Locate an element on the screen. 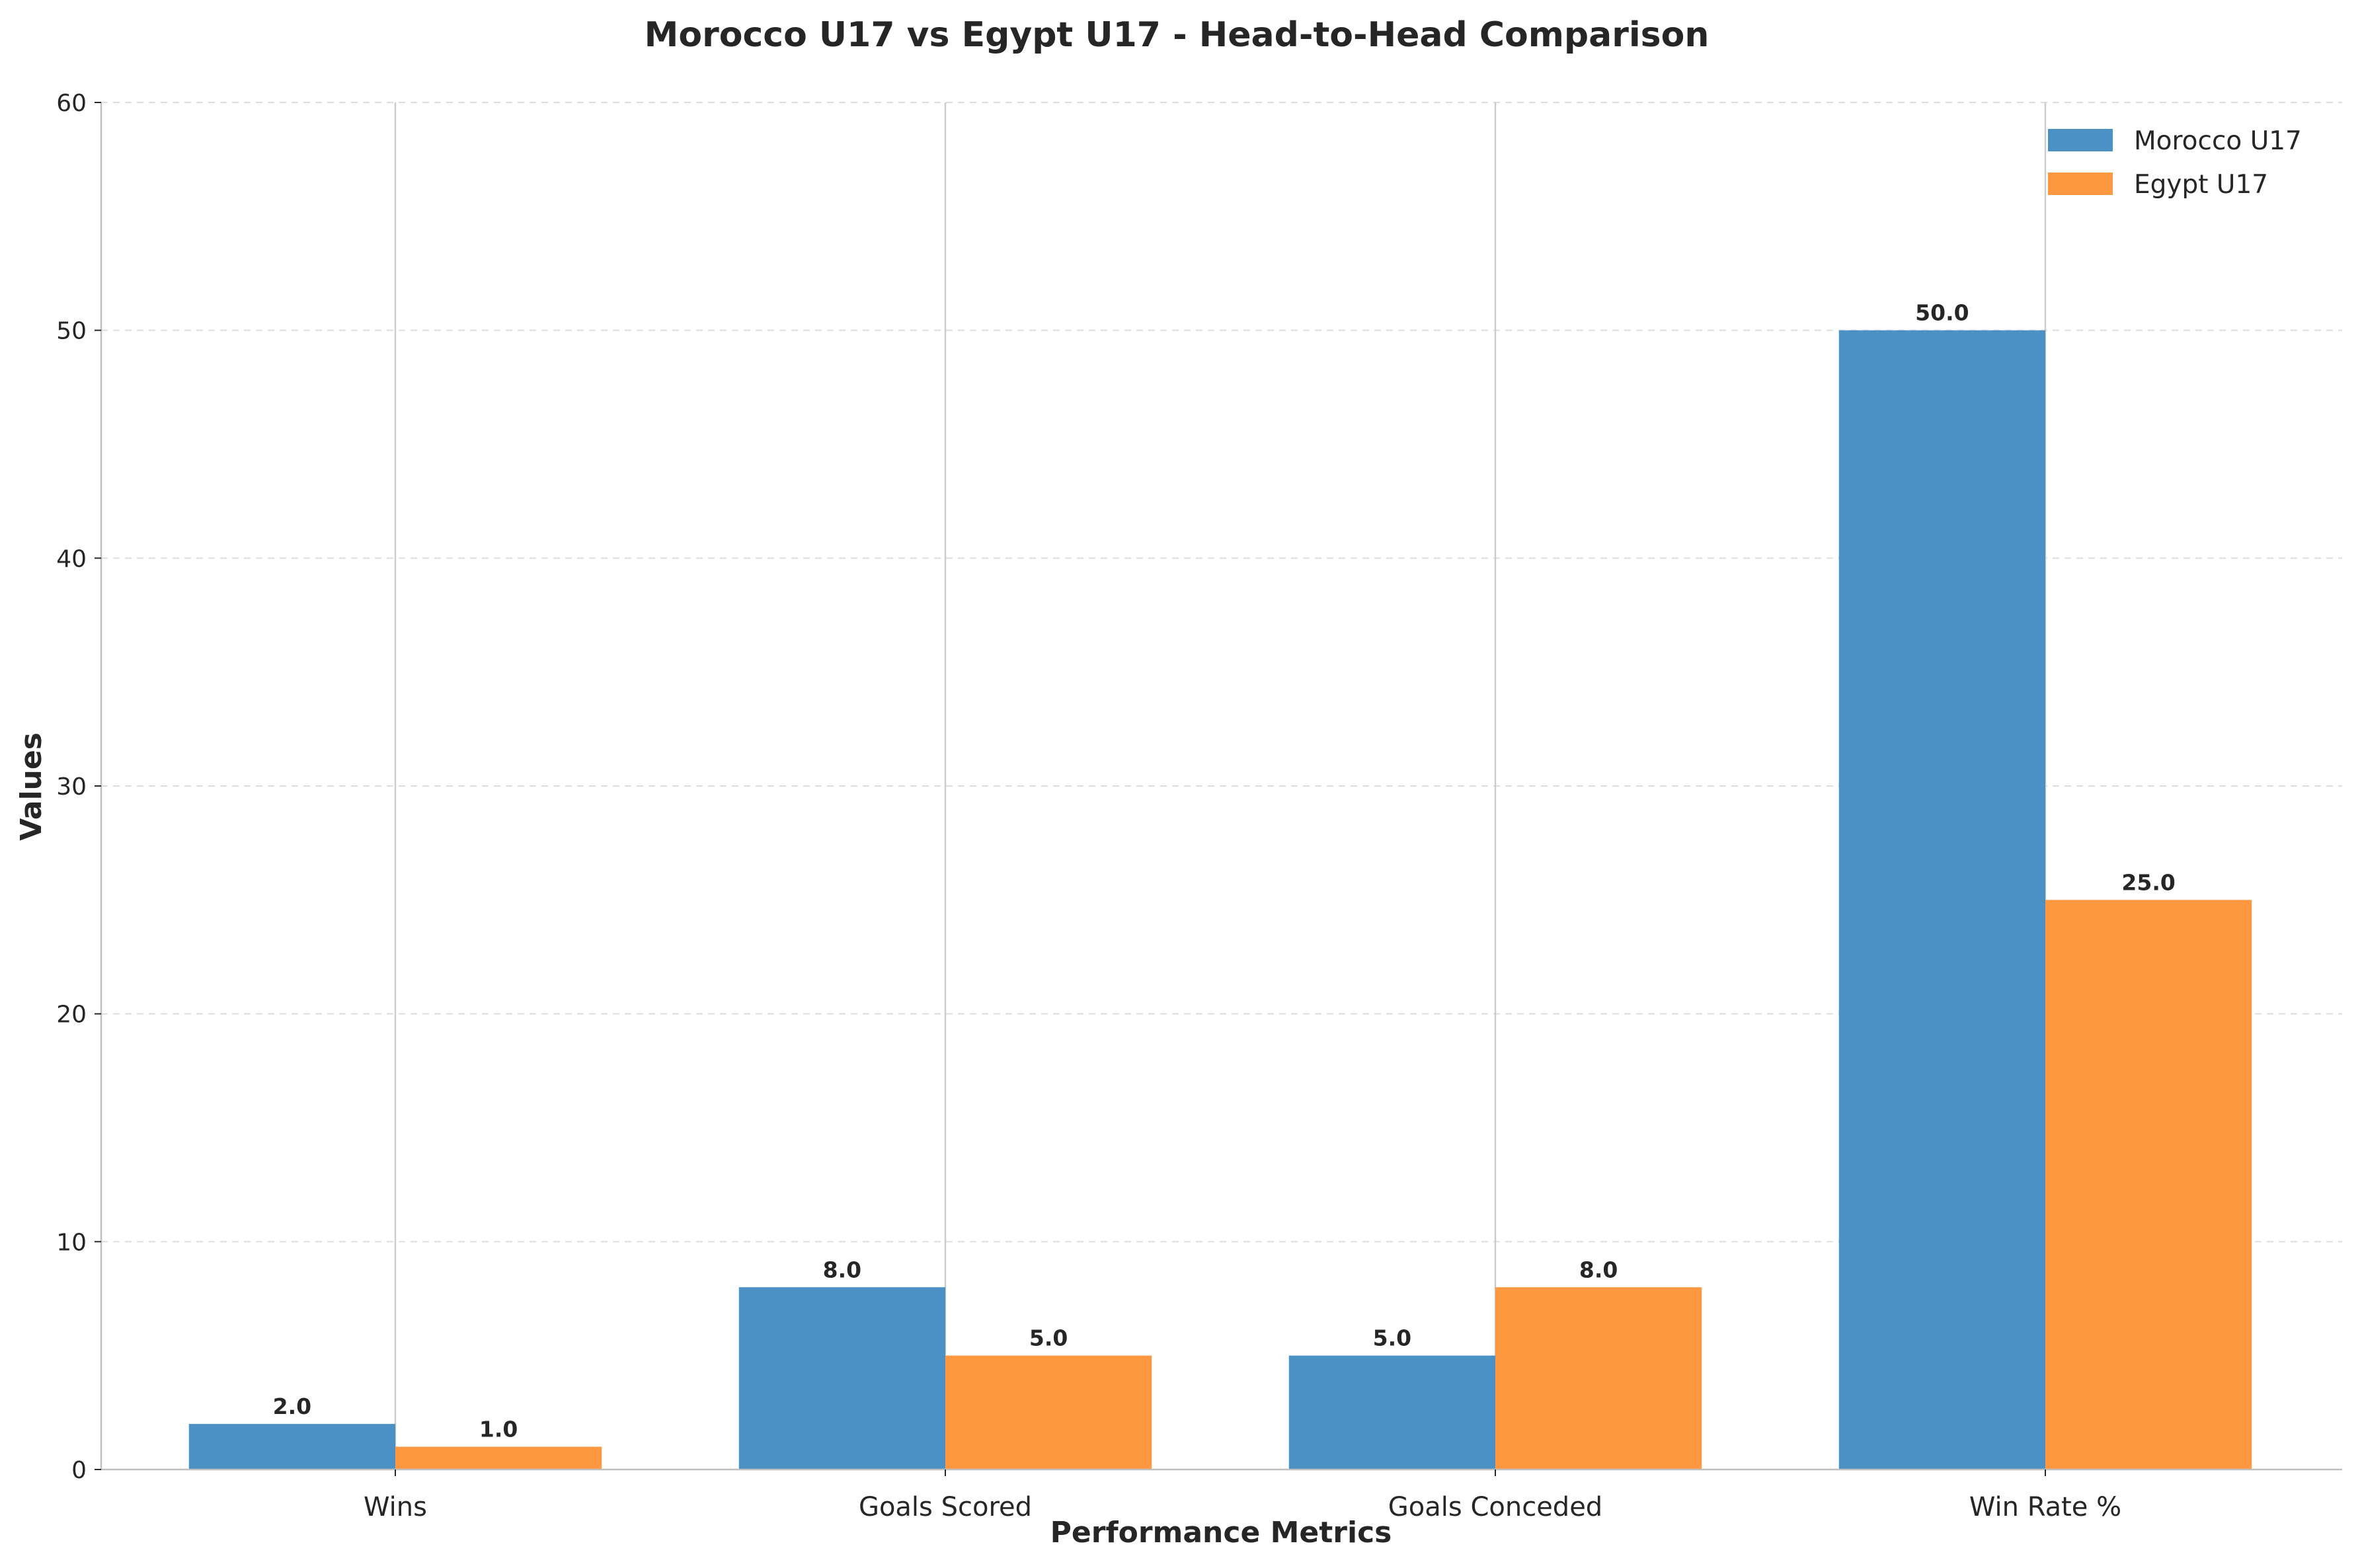 The image size is (2360, 1568). y-tick-label: 50 is located at coordinates (71, 331).